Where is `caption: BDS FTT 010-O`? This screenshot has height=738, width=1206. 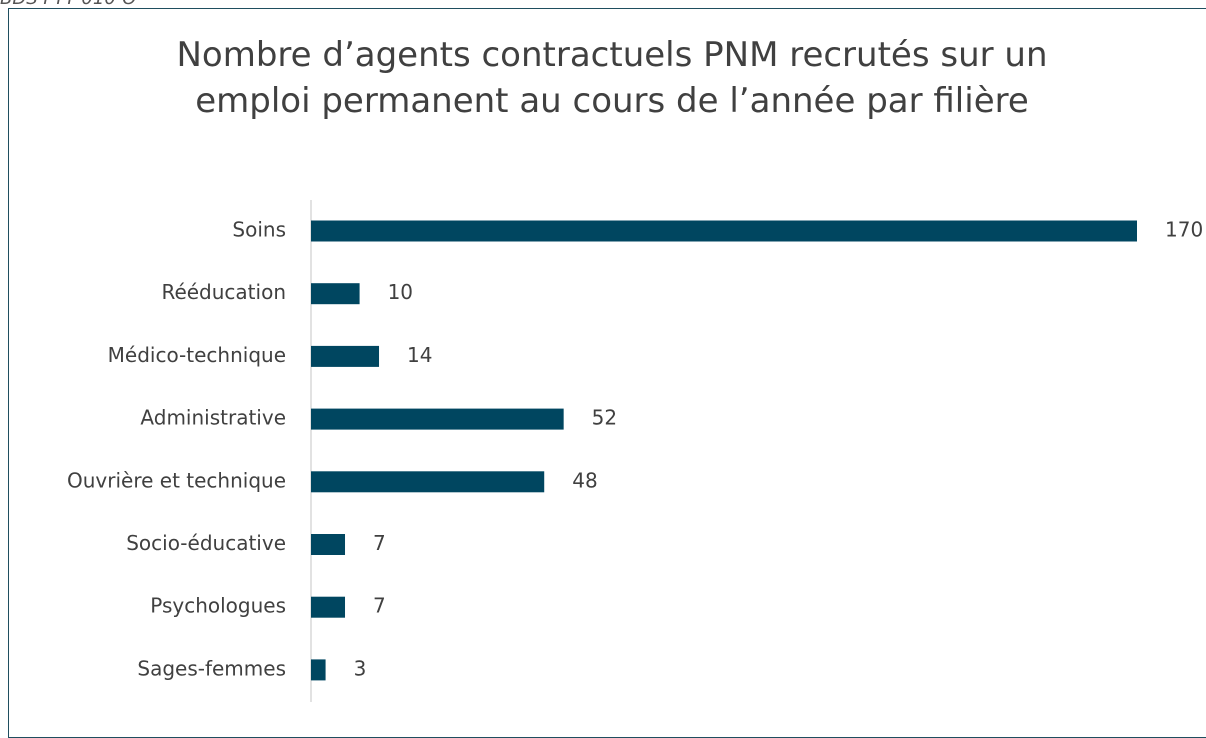 caption: BDS FTT 010-O is located at coordinates (68, 4).